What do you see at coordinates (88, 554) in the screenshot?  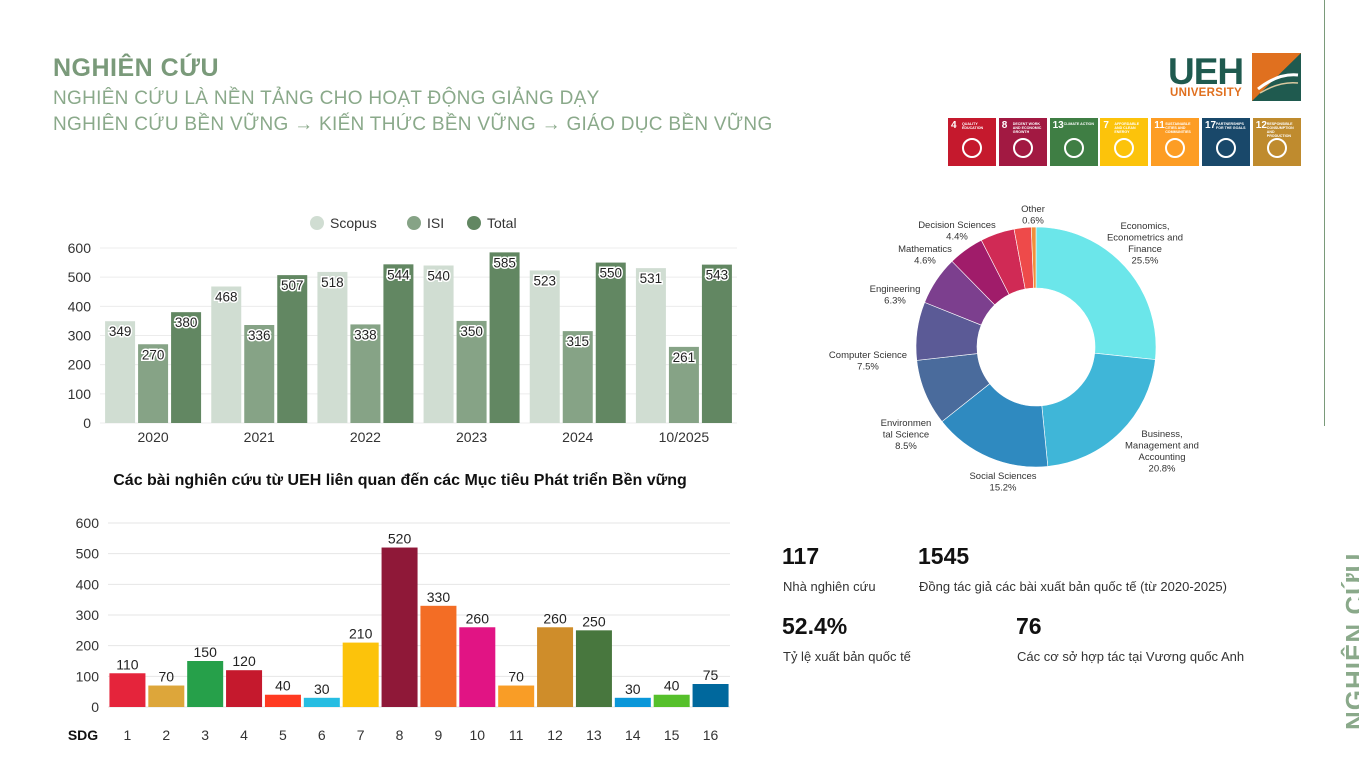 I see `y-tick-label: 500` at bounding box center [88, 554].